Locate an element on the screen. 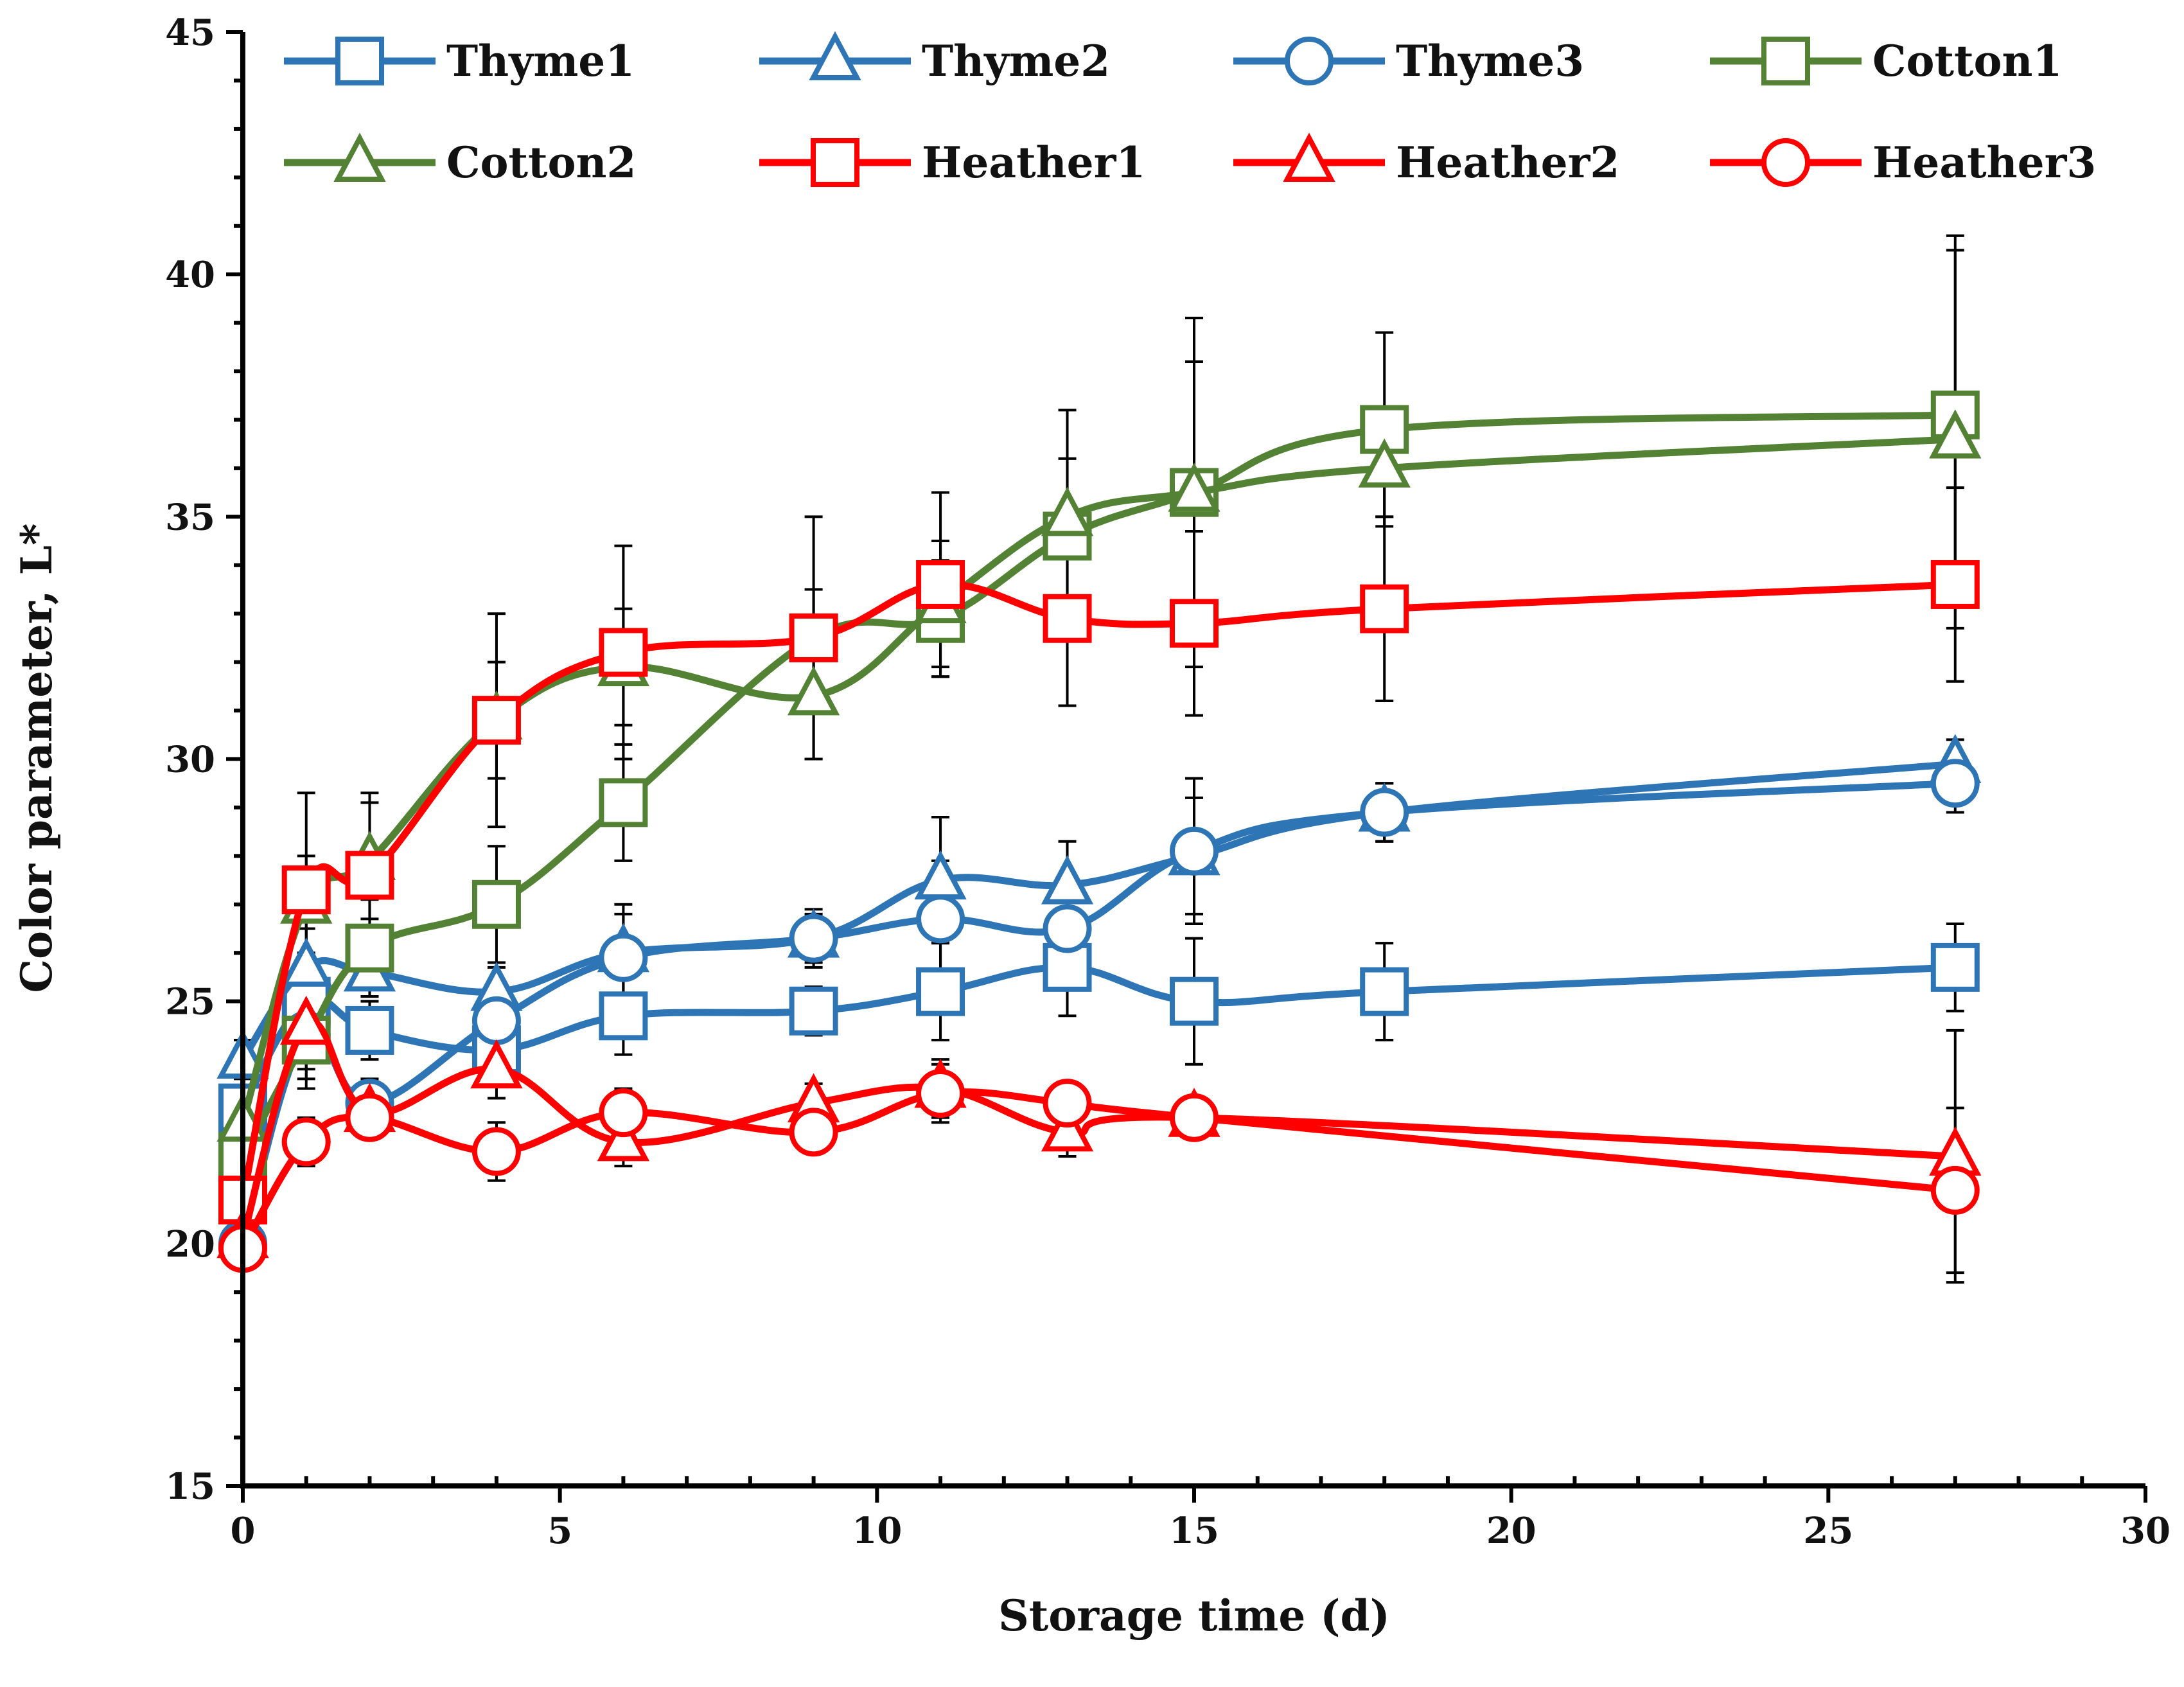 The height and width of the screenshot is (1687, 2184). legend-item-heather2: Heather2 is located at coordinates (1426, 160).